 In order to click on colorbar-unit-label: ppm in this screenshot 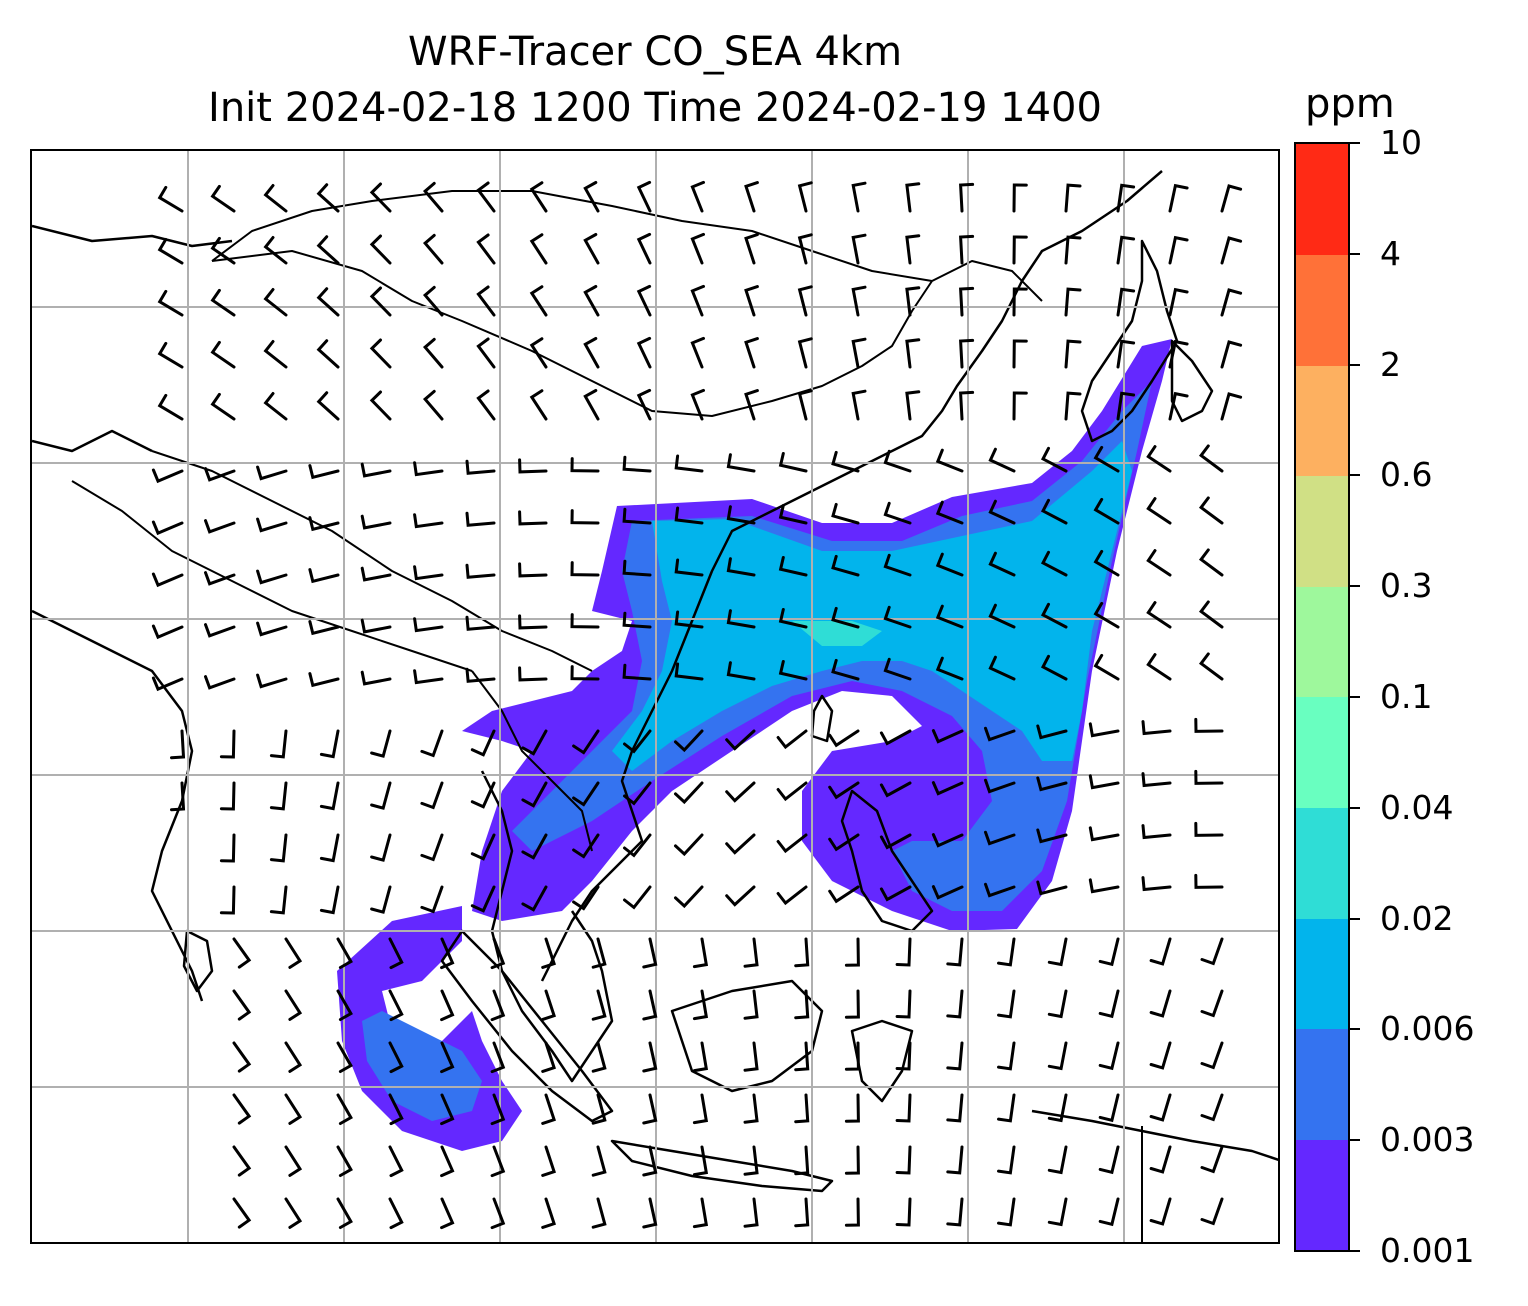, I will do `click(1350, 104)`.